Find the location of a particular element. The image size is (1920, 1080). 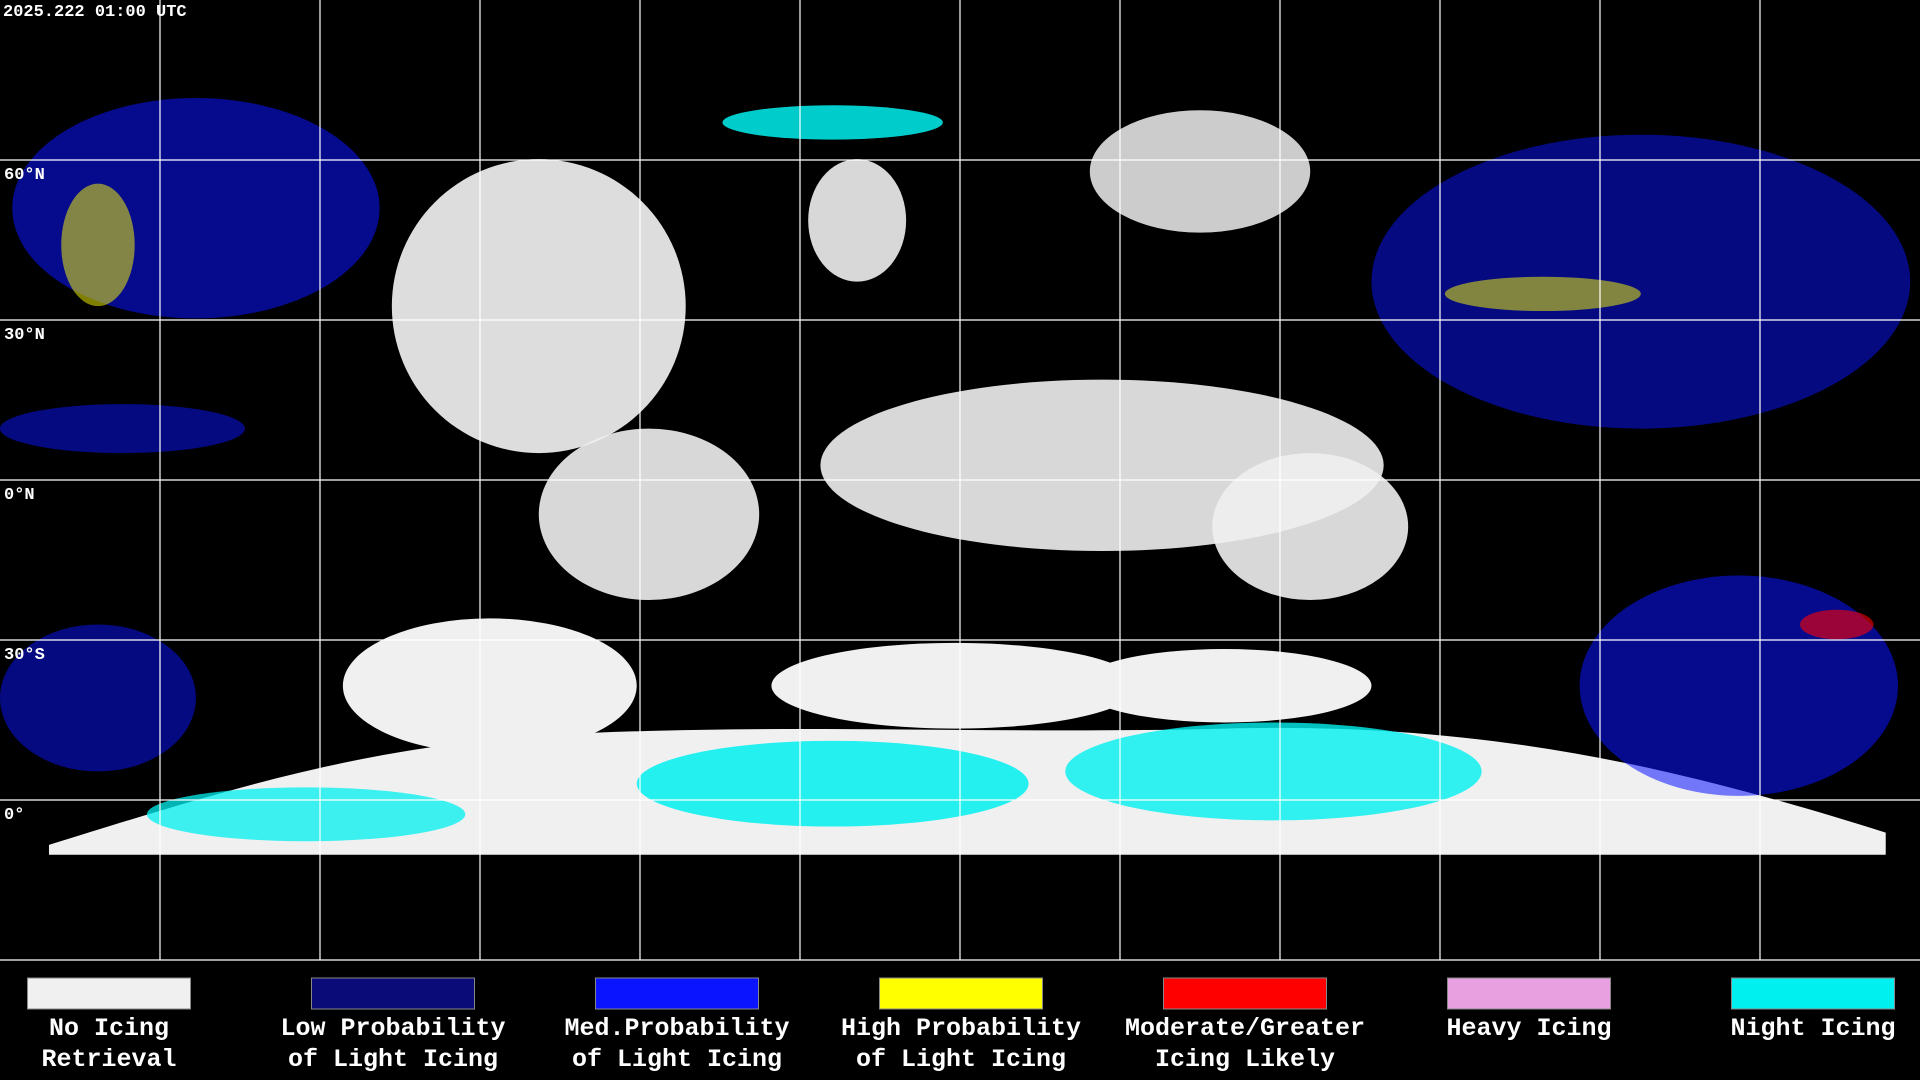

legend-label: Heavy Icing is located at coordinates (1528, 1028).